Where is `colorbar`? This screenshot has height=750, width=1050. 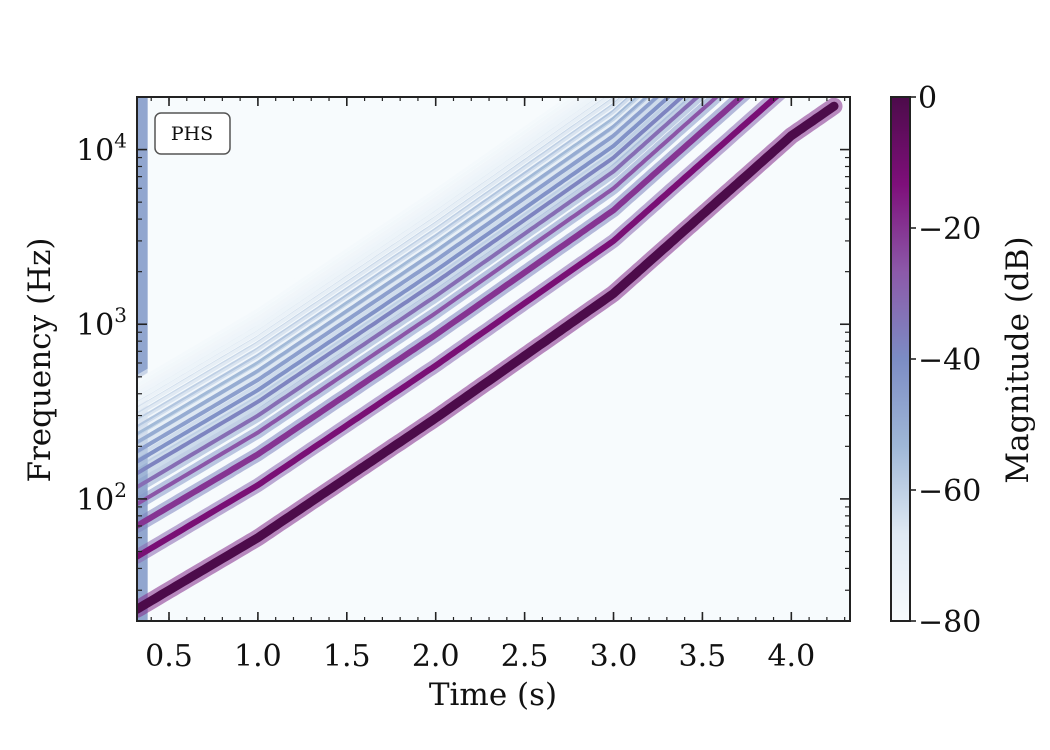
colorbar is located at coordinates (900, 359).